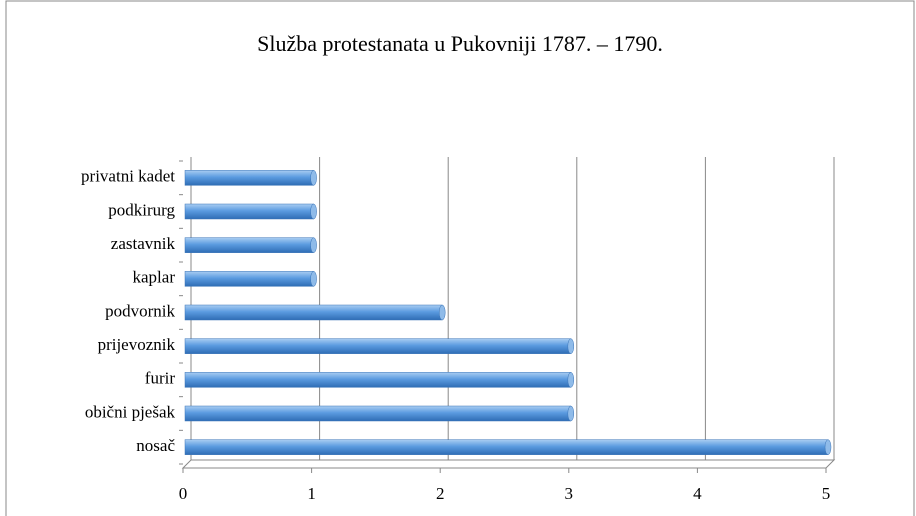 The width and height of the screenshot is (916, 516). What do you see at coordinates (160, 378) in the screenshot?
I see `y-tick-label: furir` at bounding box center [160, 378].